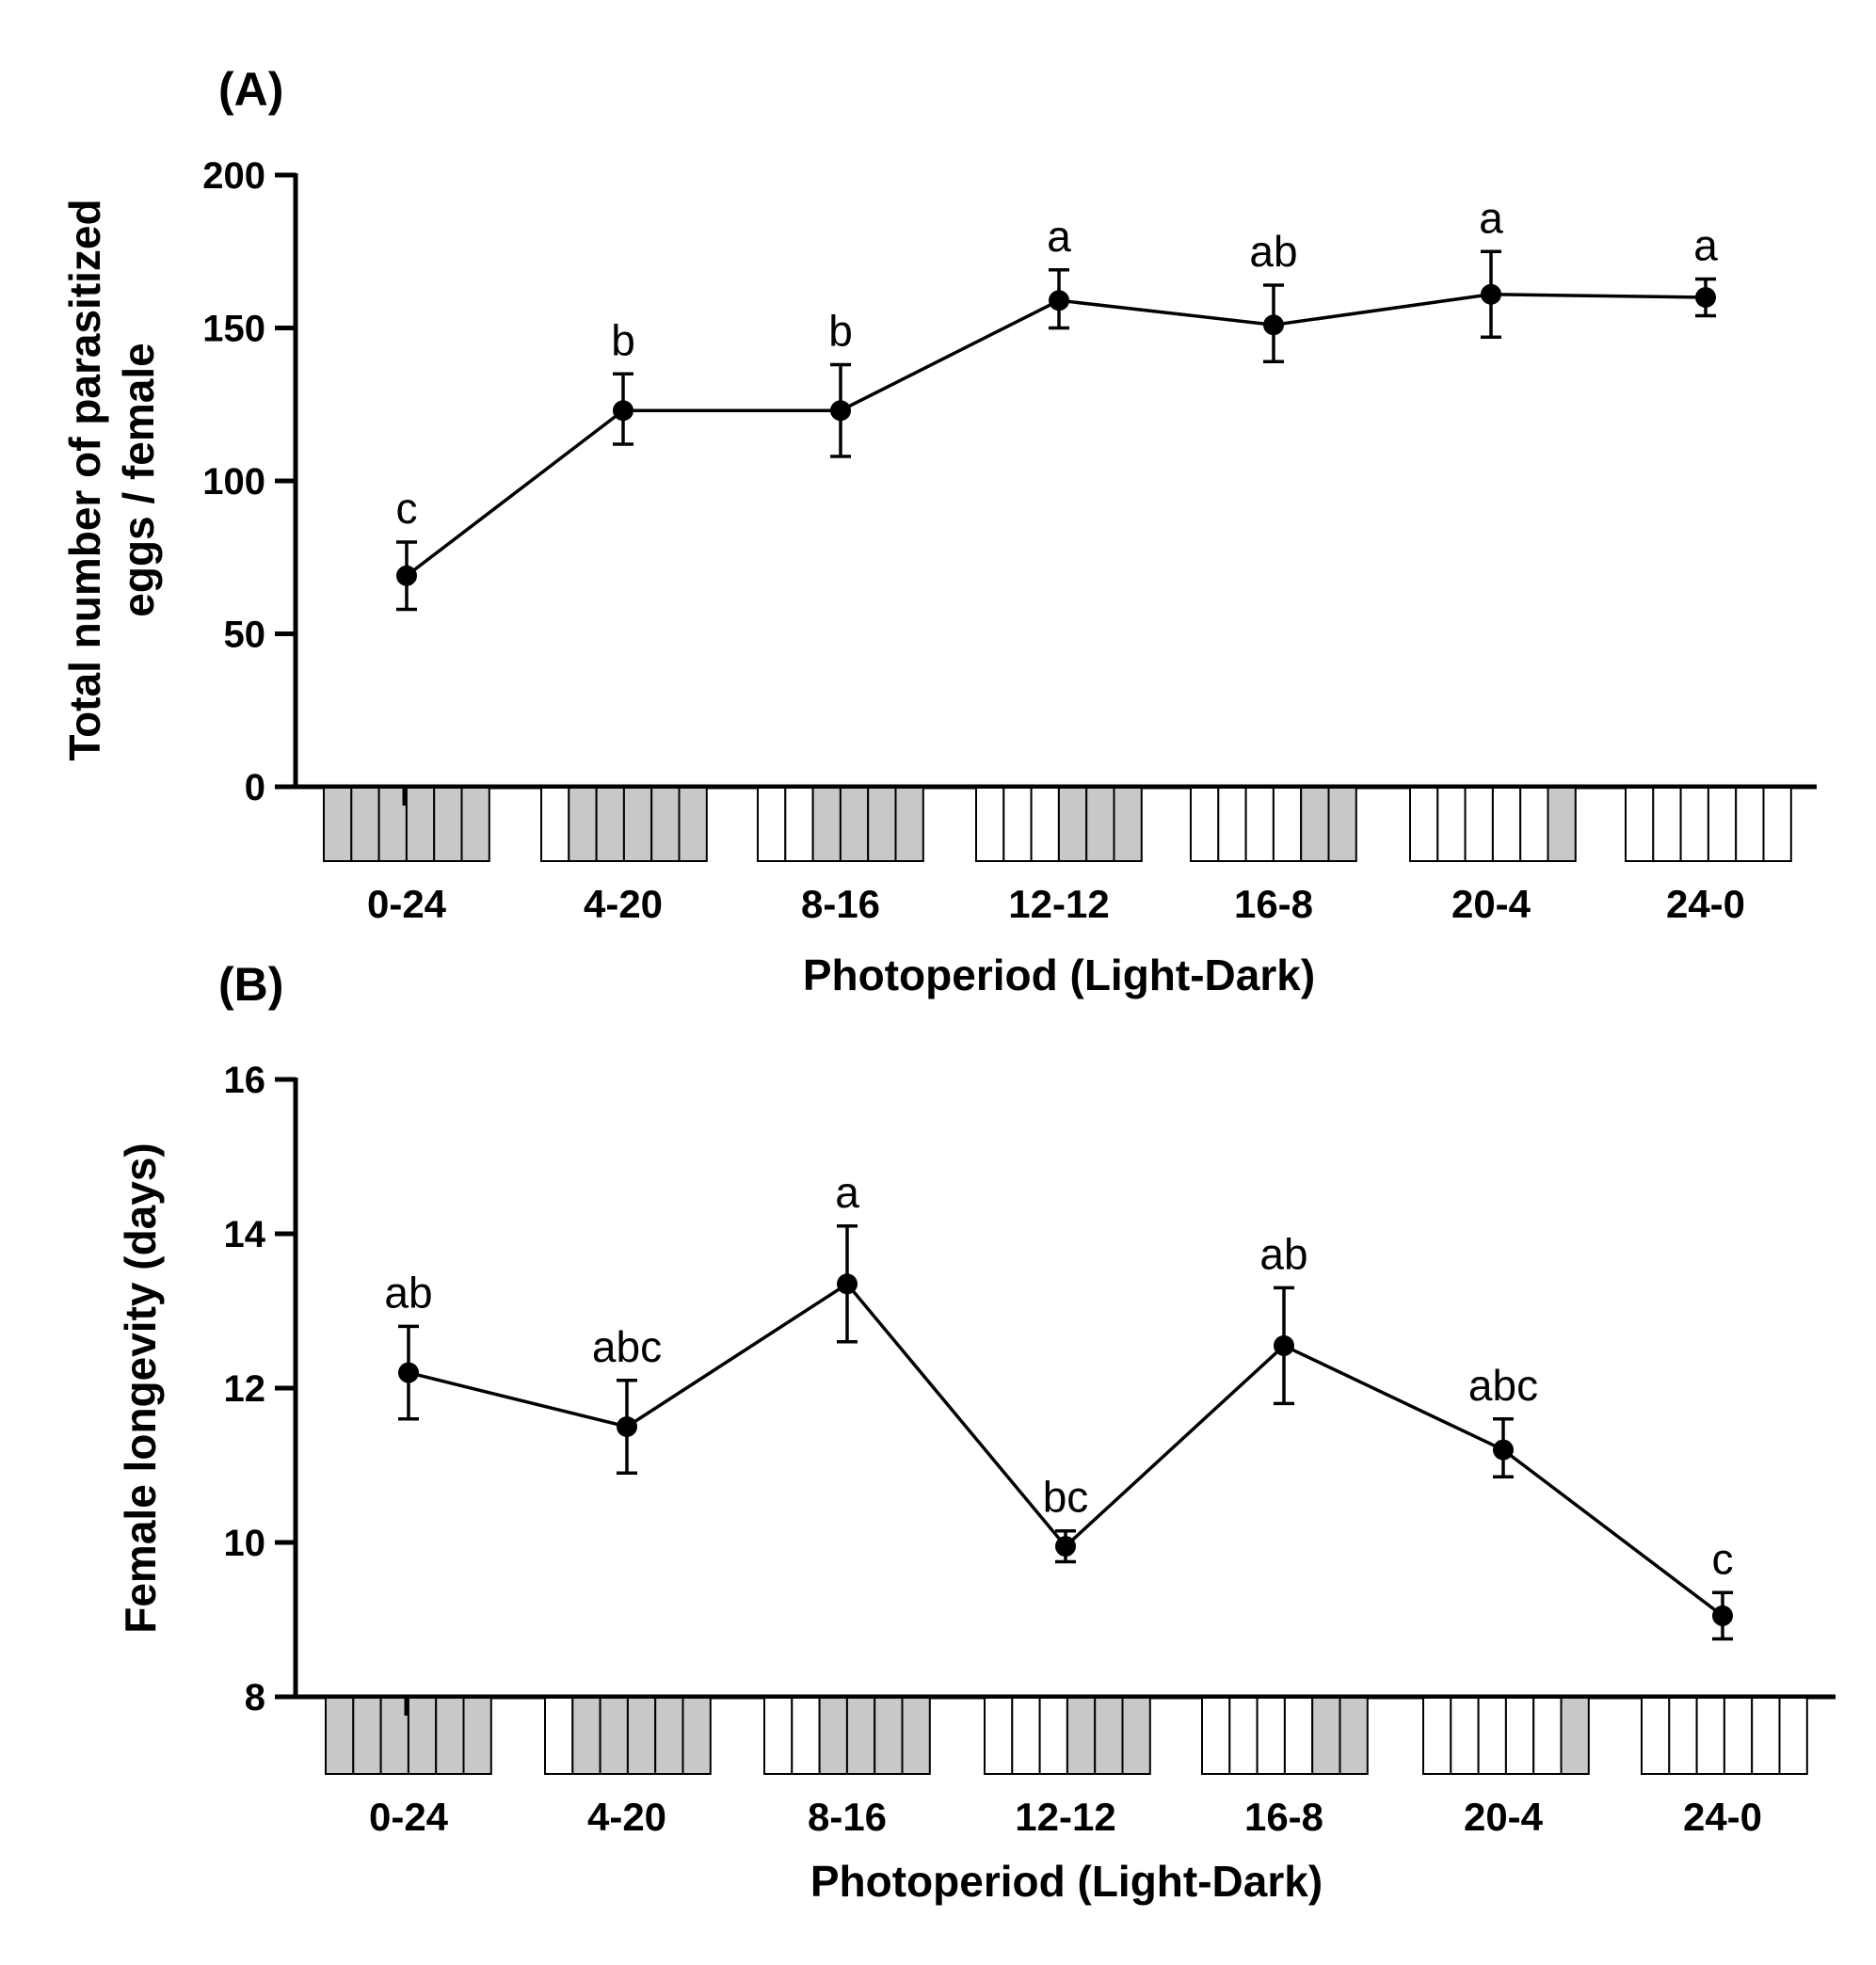 The height and width of the screenshot is (1965, 1876). I want to click on y-tick-label: 14, so click(245, 1234).